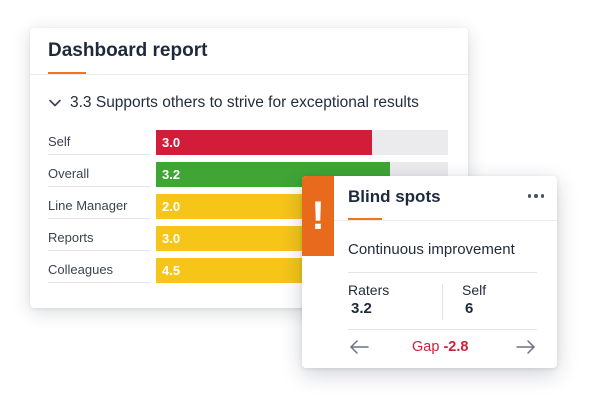 The height and width of the screenshot is (407, 595). What do you see at coordinates (55, 103) in the screenshot?
I see `chevron-down-icon` at bounding box center [55, 103].